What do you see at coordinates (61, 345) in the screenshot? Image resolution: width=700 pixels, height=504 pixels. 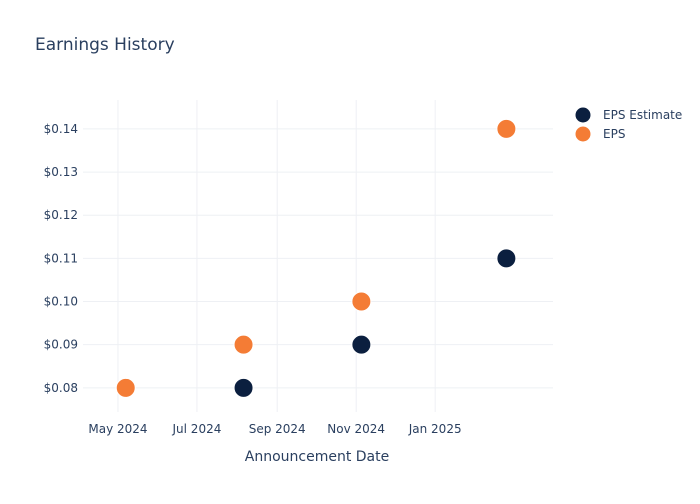 I see `y-tick-label: $0.09` at bounding box center [61, 345].